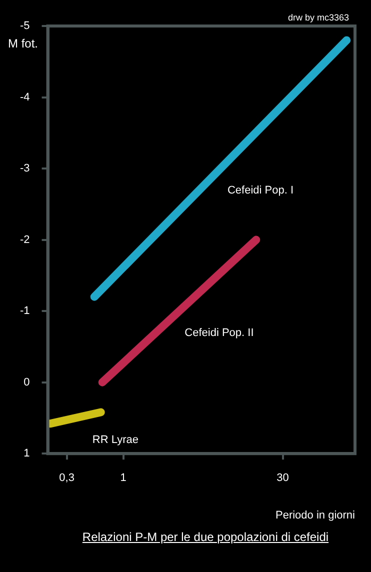 Image resolution: width=371 pixels, height=572 pixels. Describe the element at coordinates (25, 240) in the screenshot. I see `y-tick-label: -2` at that location.